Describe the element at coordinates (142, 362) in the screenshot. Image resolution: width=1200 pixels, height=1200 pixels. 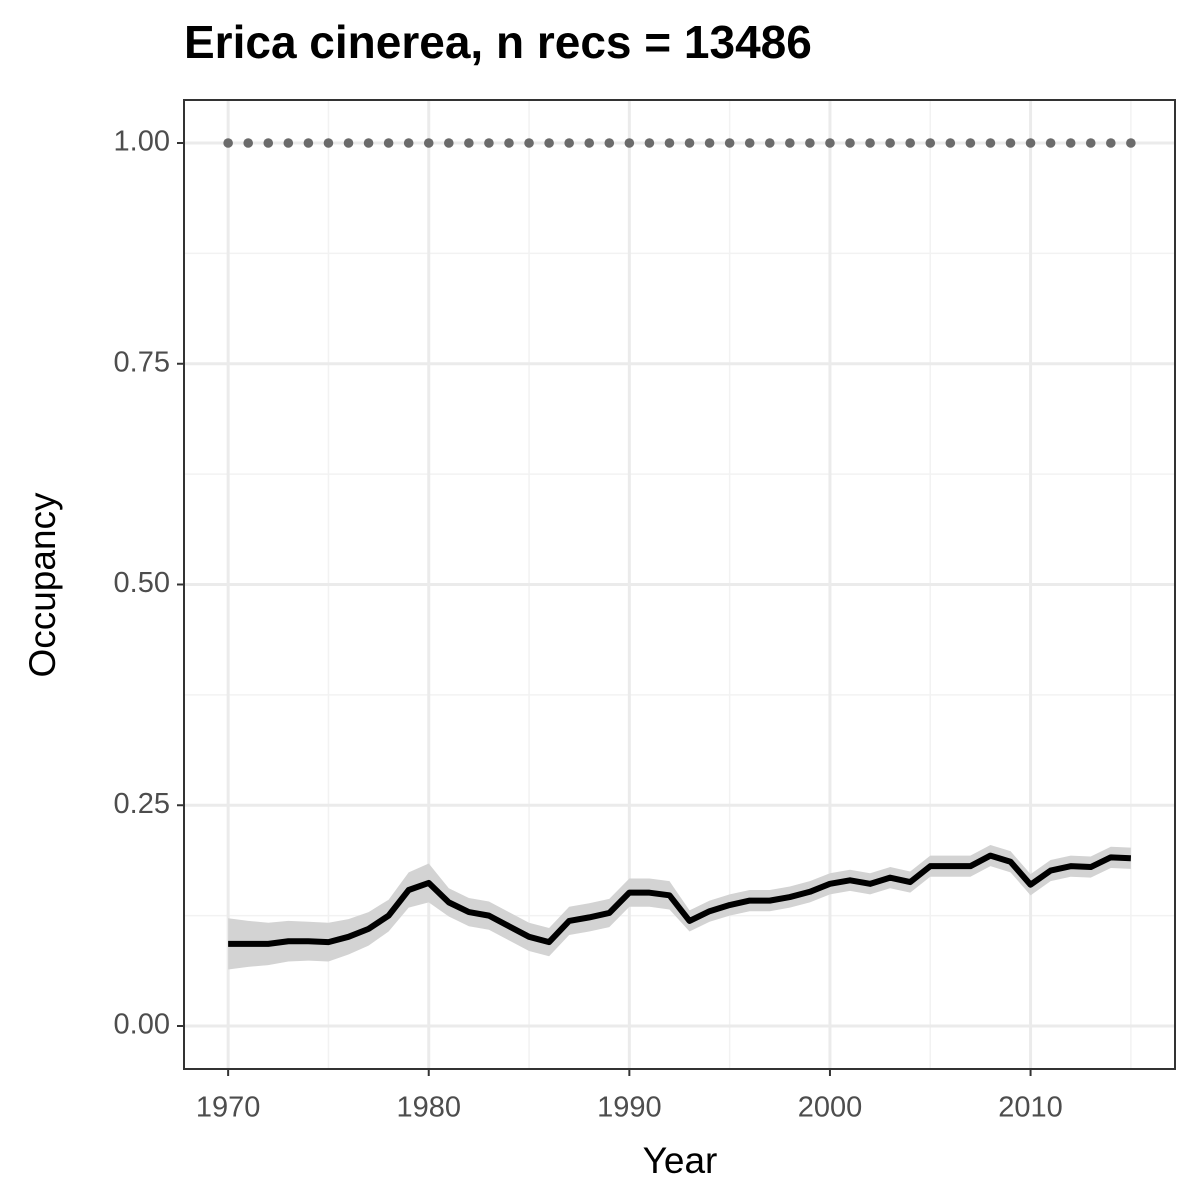
I see `y-tick-label: 0.75` at that location.